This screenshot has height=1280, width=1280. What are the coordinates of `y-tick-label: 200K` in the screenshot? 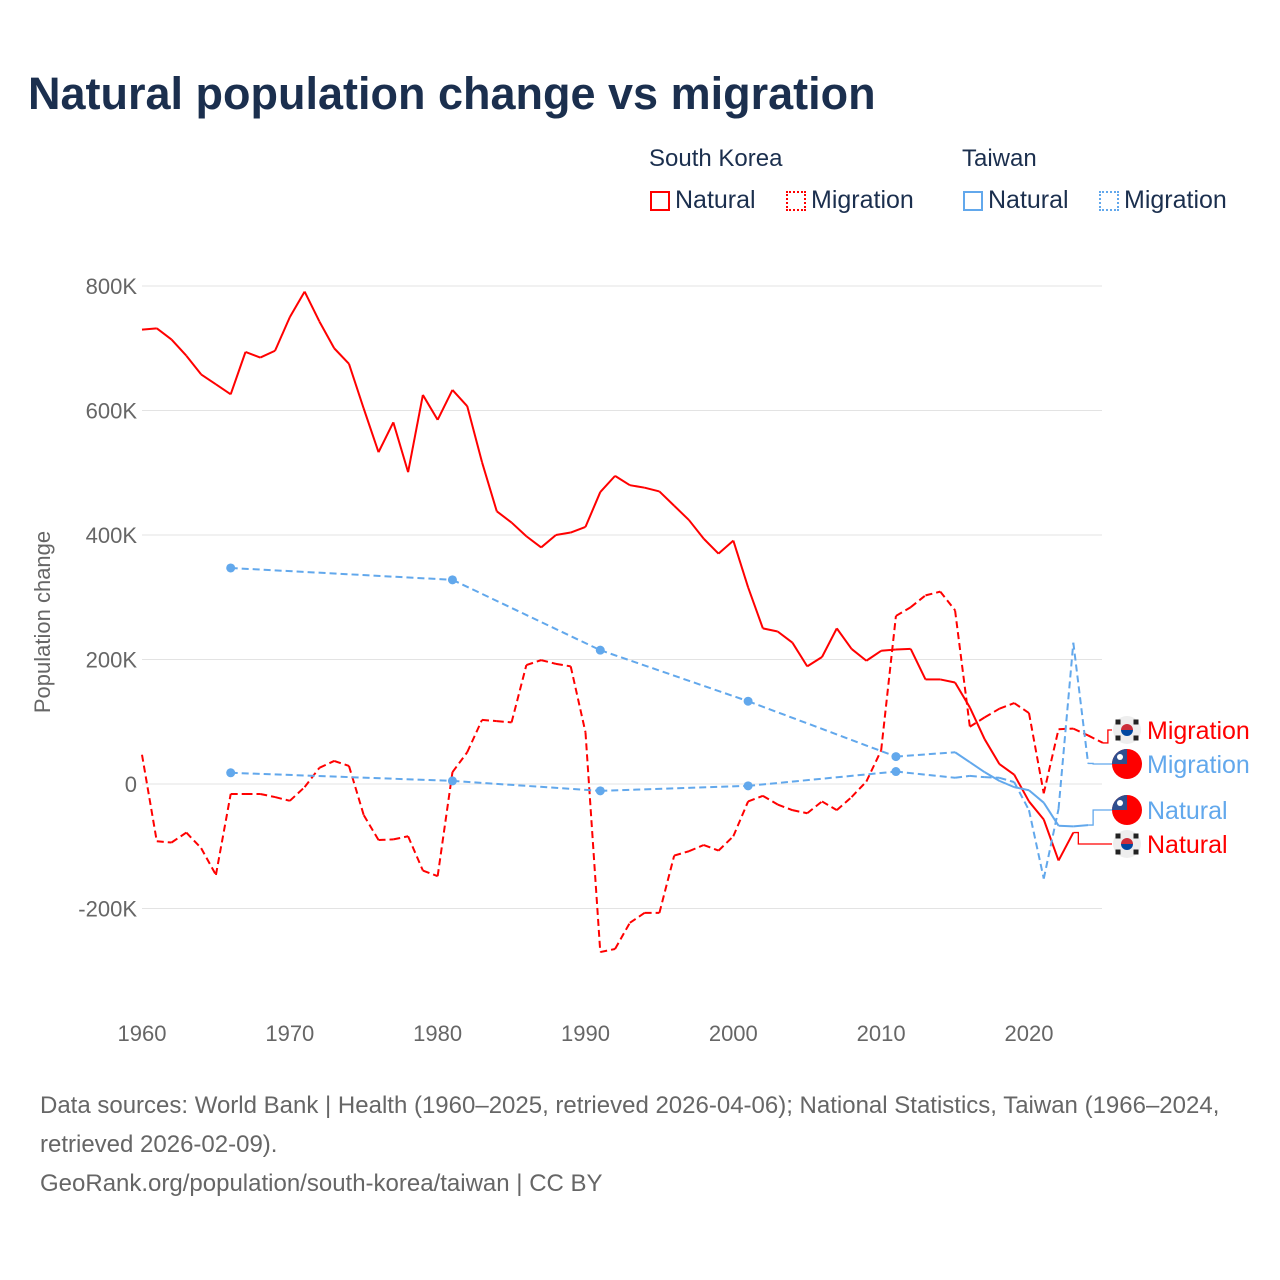 It's located at (112, 660).